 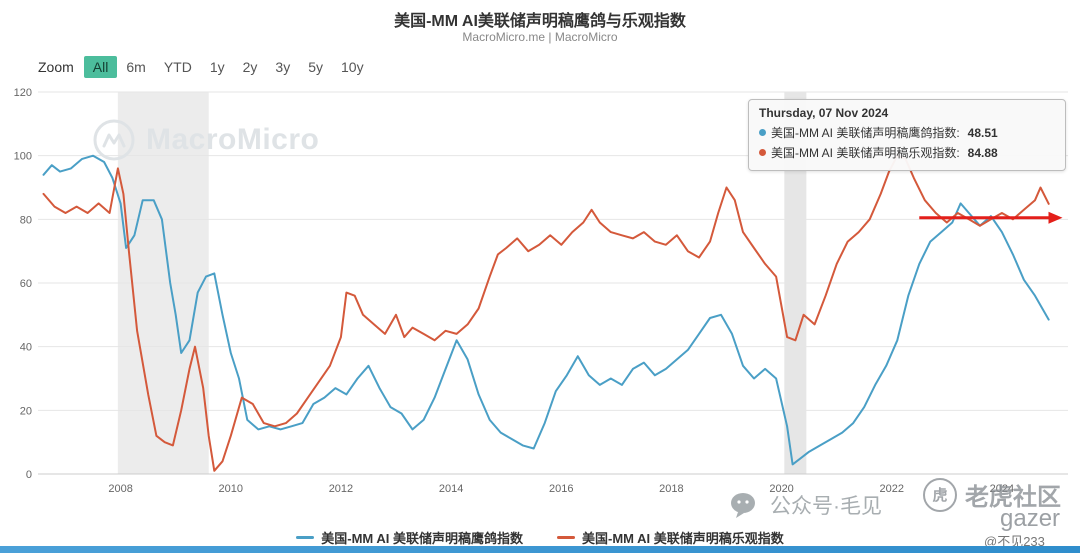 I want to click on legend-label: 美国-MM AI 美联储声明稿鹰鸽指数, so click(x=422, y=538).